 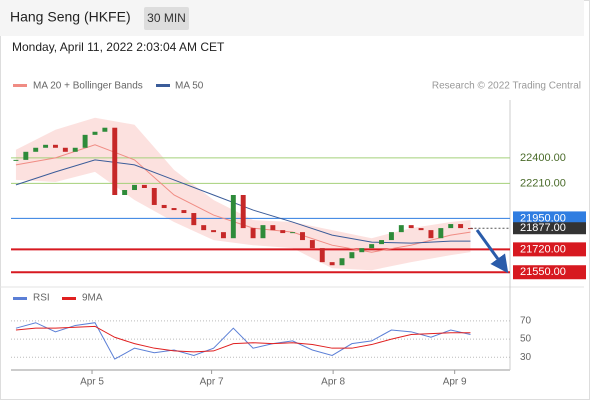 What do you see at coordinates (333, 382) in the screenshot?
I see `x-tick-label: Apr 8` at bounding box center [333, 382].